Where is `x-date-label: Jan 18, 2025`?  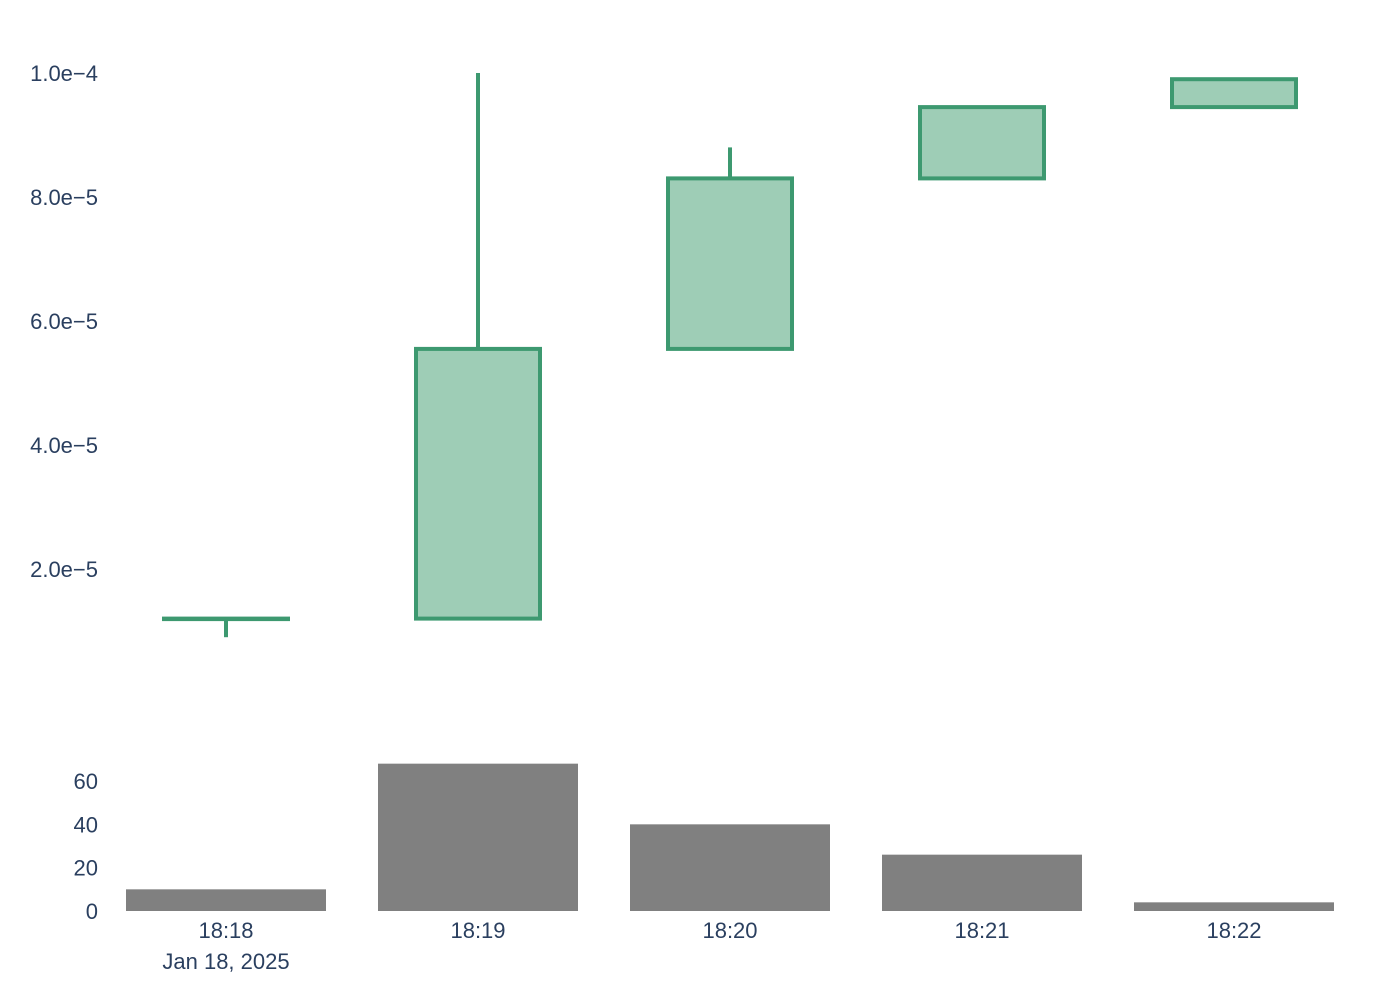 x-date-label: Jan 18, 2025 is located at coordinates (225, 961).